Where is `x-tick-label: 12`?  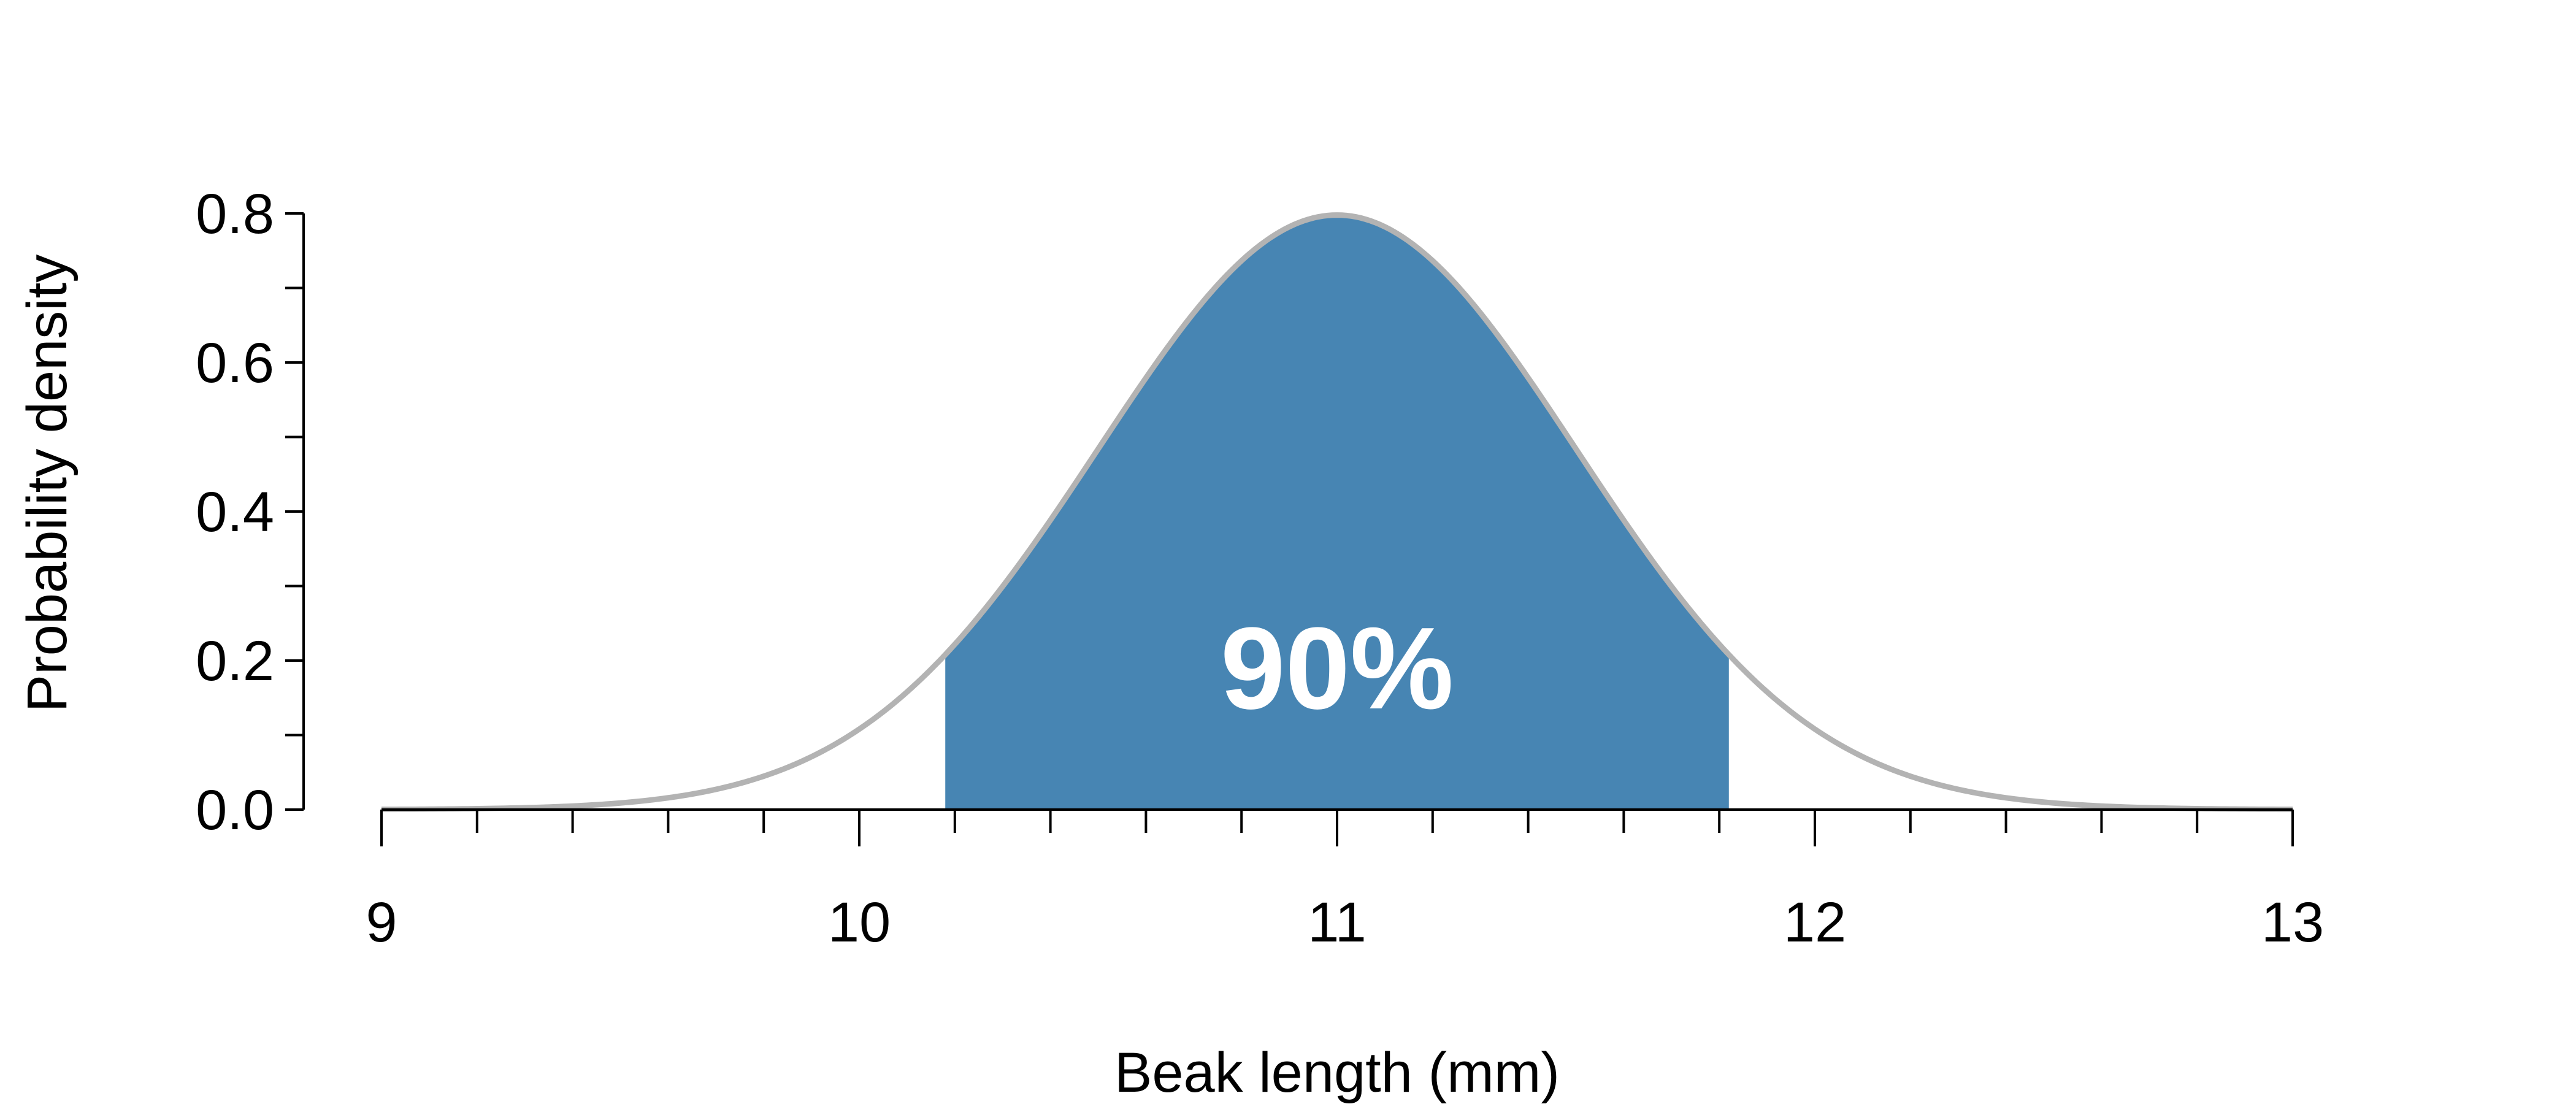 x-tick-label: 12 is located at coordinates (1815, 922).